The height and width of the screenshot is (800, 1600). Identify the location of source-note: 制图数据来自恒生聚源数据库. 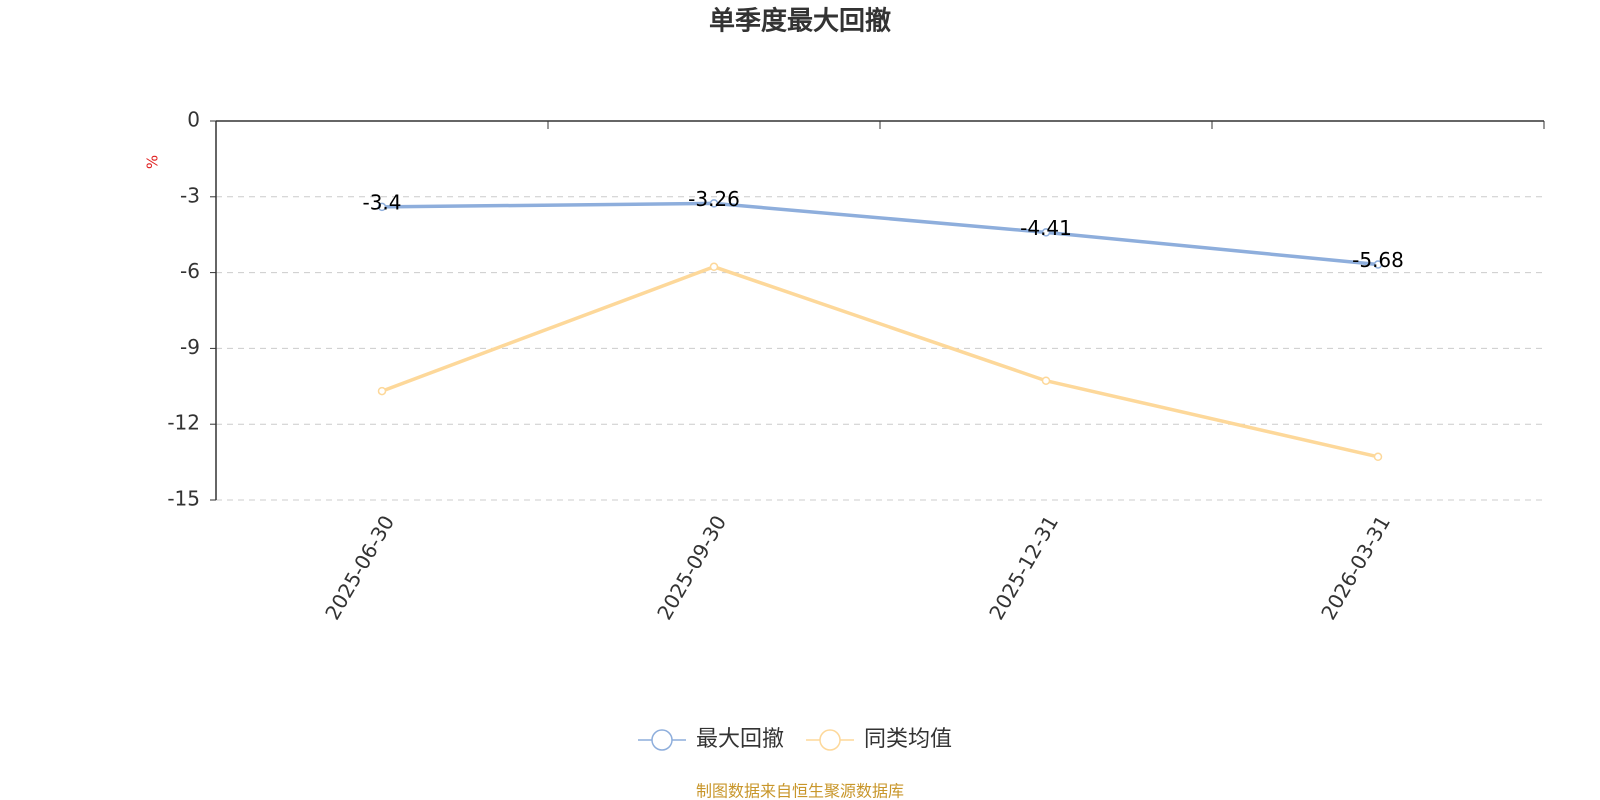
(800, 791).